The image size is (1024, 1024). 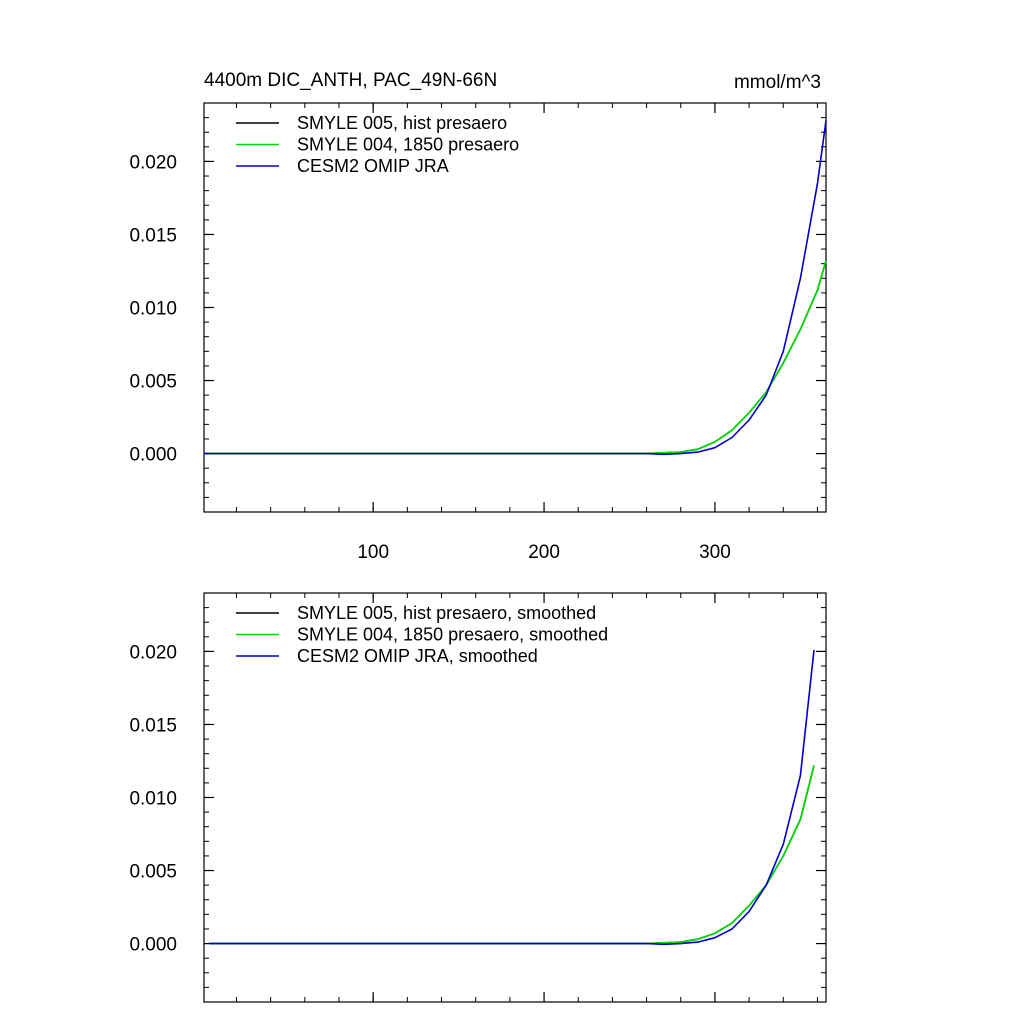 I want to click on legend-label: SMYLE 005, hist presaero, smoothed, so click(x=446, y=613).